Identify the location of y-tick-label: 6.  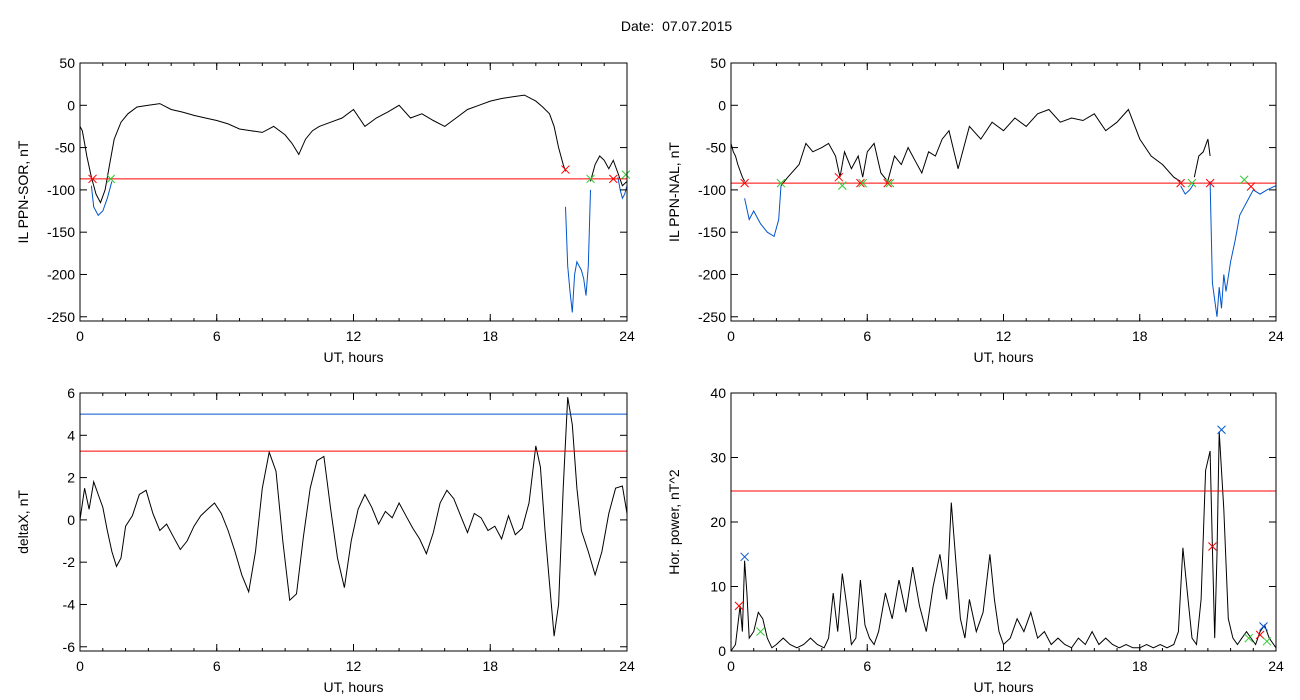
(71, 393).